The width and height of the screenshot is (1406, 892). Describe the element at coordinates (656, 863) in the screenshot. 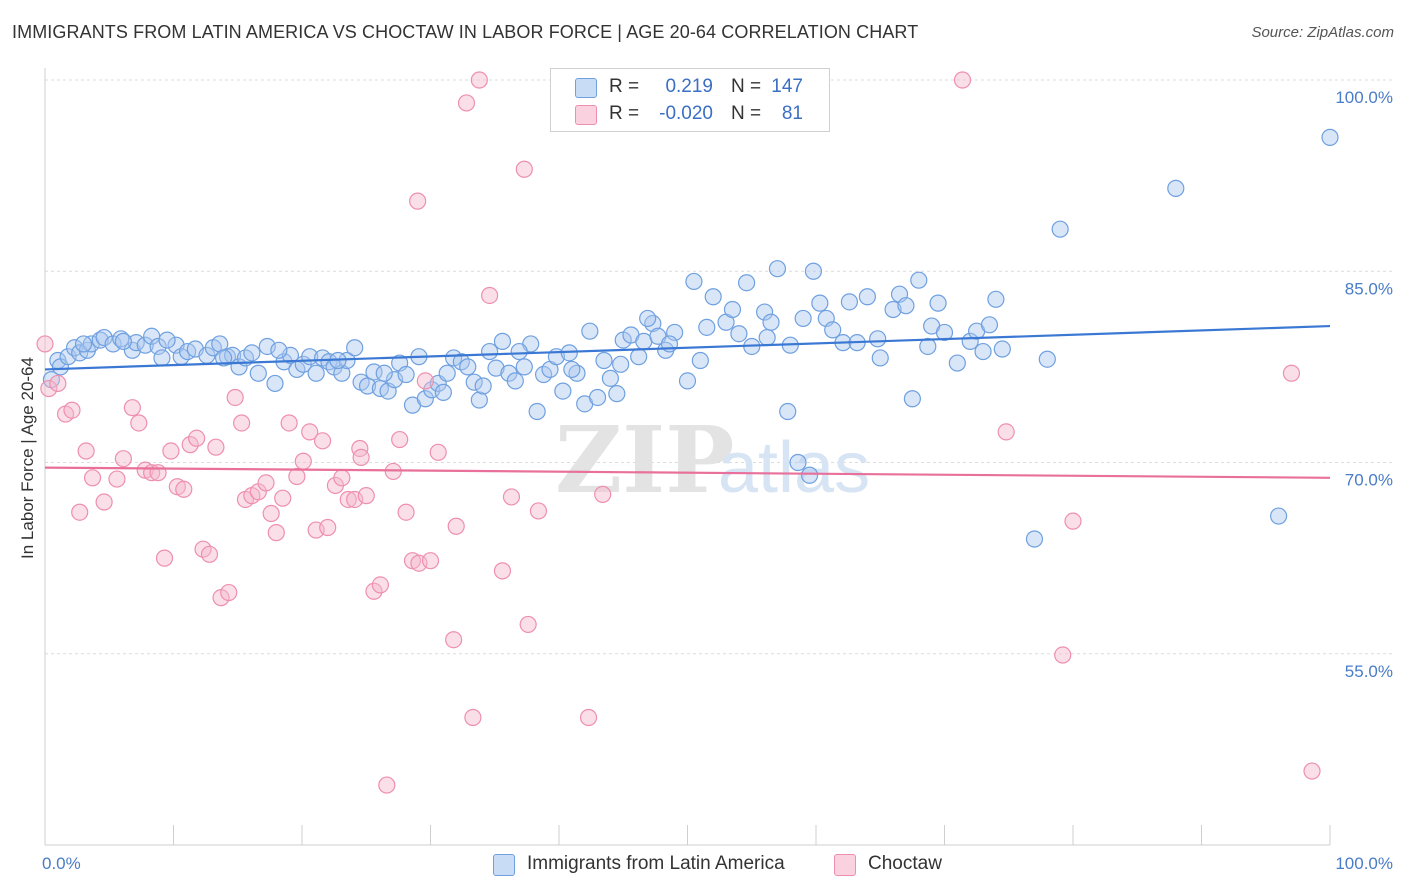

I see `legend-label-latin-america: Immigrants from Latin America` at that location.